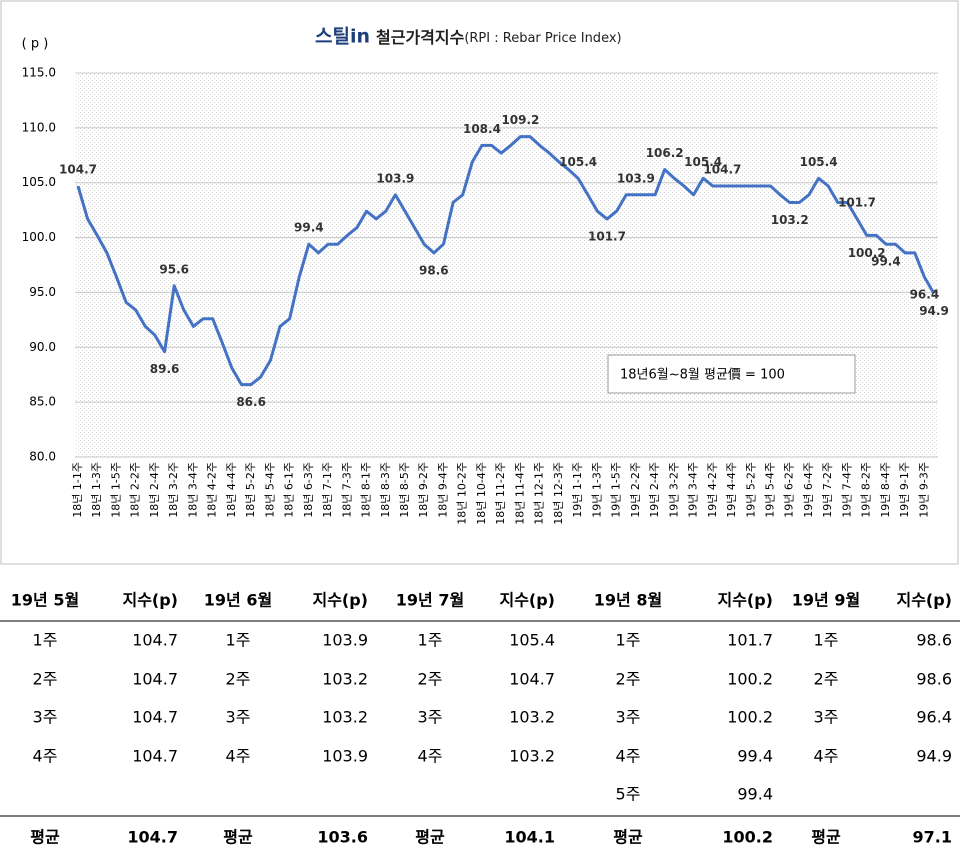 The image size is (960, 860). What do you see at coordinates (251, 402) in the screenshot?
I see `data-label: 86.6` at bounding box center [251, 402].